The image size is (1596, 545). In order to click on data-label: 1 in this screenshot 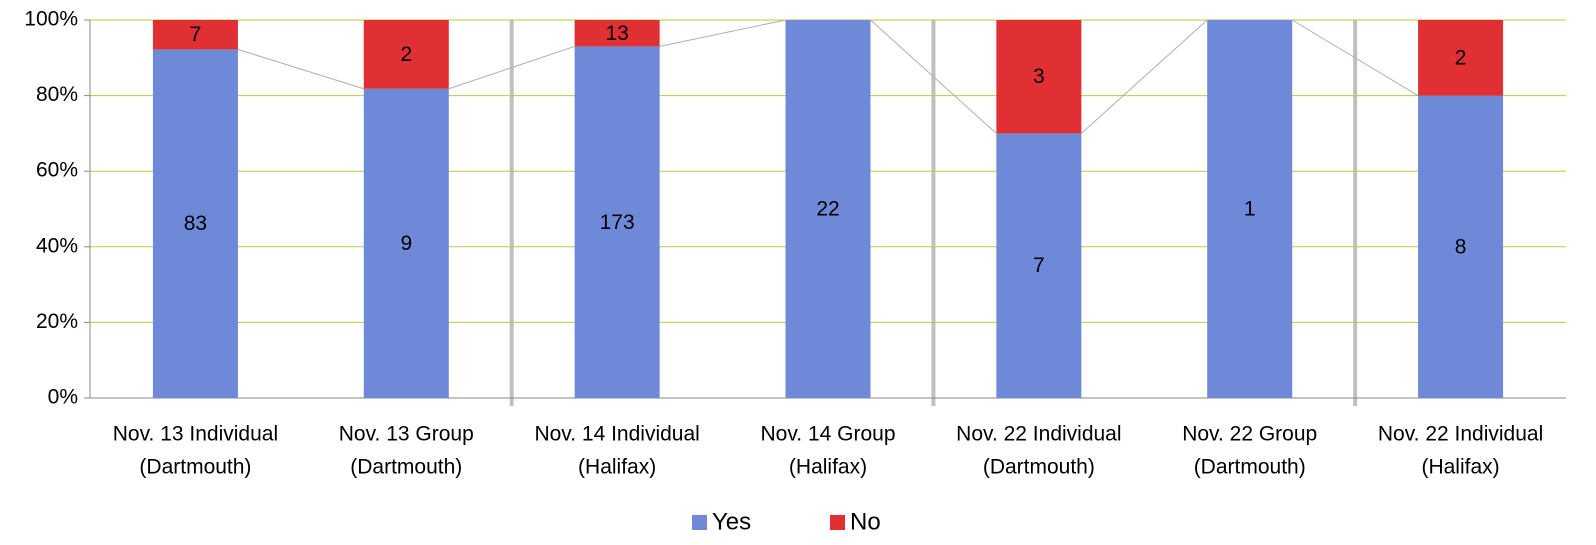, I will do `click(1250, 209)`.